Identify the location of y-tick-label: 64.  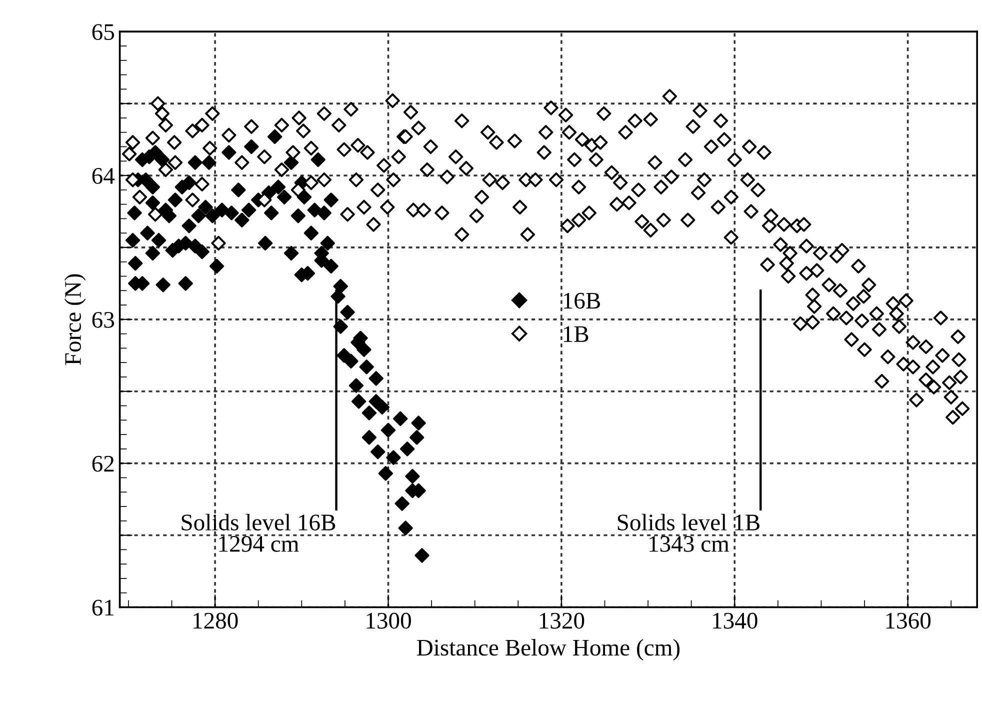
(103, 176).